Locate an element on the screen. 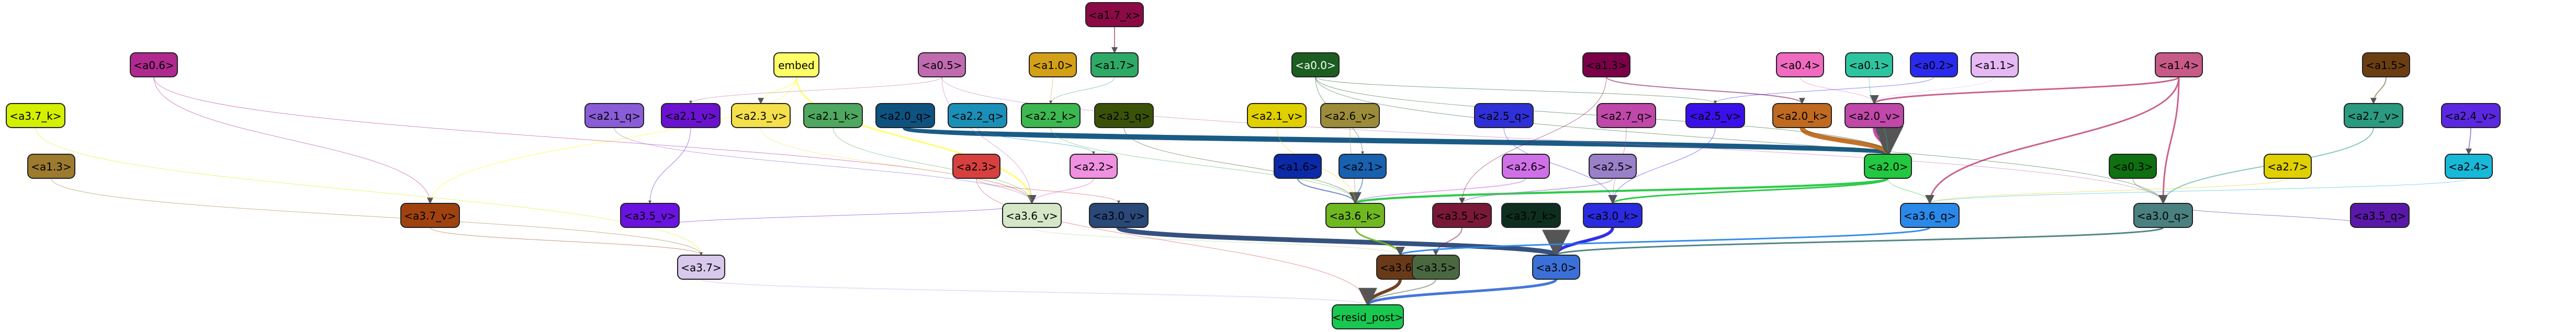 This screenshot has height=332, width=2576. edge-a2.5-to-a3.5_k is located at coordinates (1536, 191).